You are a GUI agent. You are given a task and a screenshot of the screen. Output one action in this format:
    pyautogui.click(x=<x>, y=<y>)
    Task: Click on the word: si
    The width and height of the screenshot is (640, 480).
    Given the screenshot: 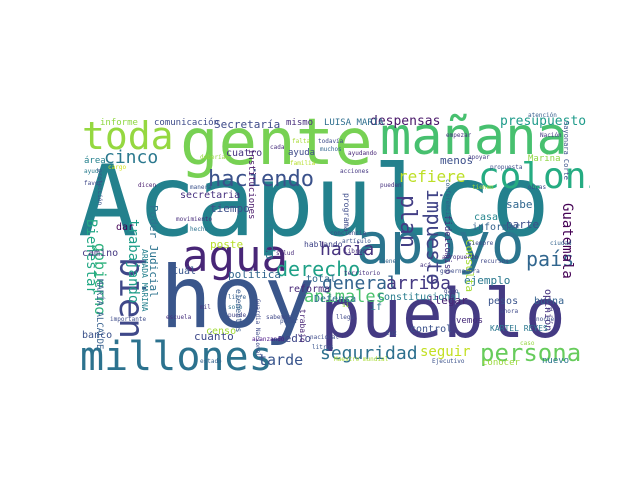 What is the action you would take?
    pyautogui.click(x=346, y=305)
    